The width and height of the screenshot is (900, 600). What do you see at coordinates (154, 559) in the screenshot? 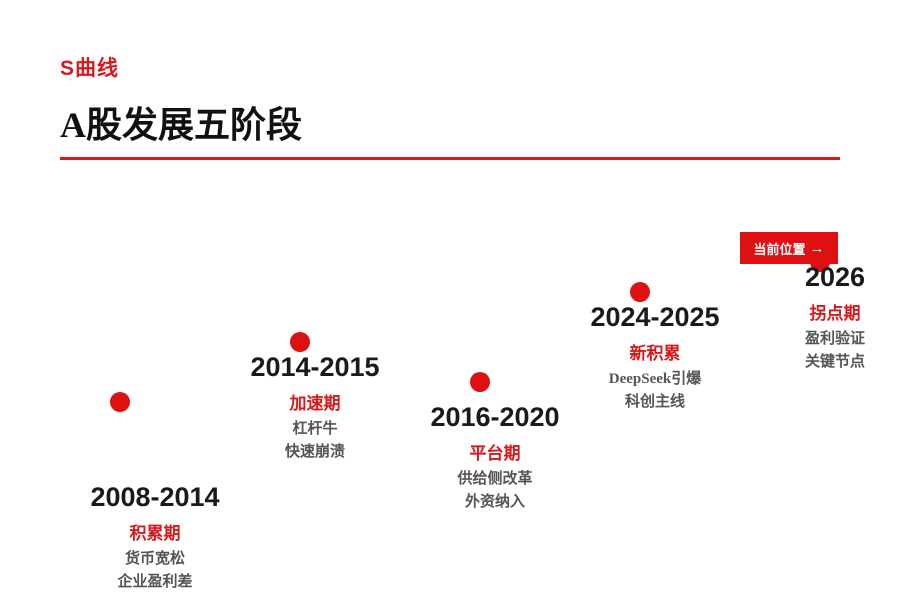
I see `stage-desc-line: 货币宽松` at bounding box center [154, 559].